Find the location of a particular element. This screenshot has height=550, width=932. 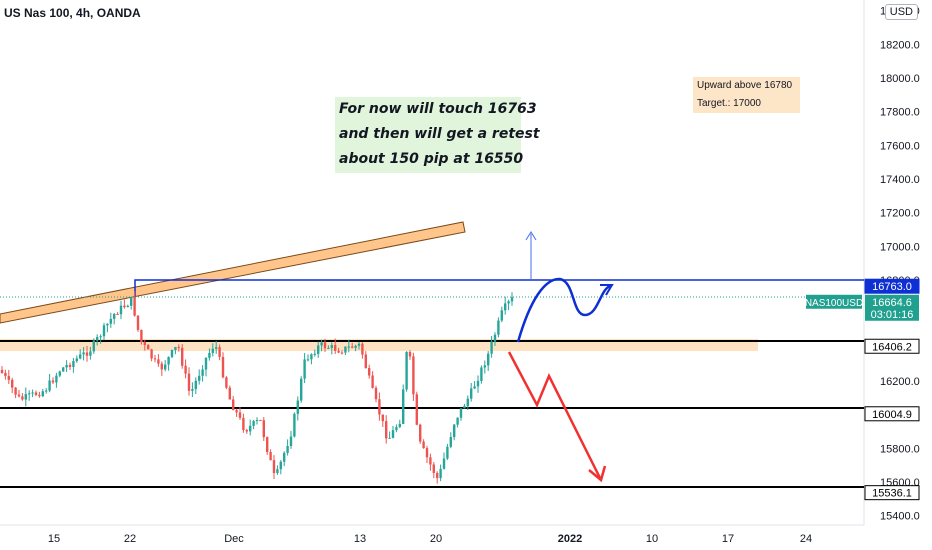

trend-channel is located at coordinates (233, 272).